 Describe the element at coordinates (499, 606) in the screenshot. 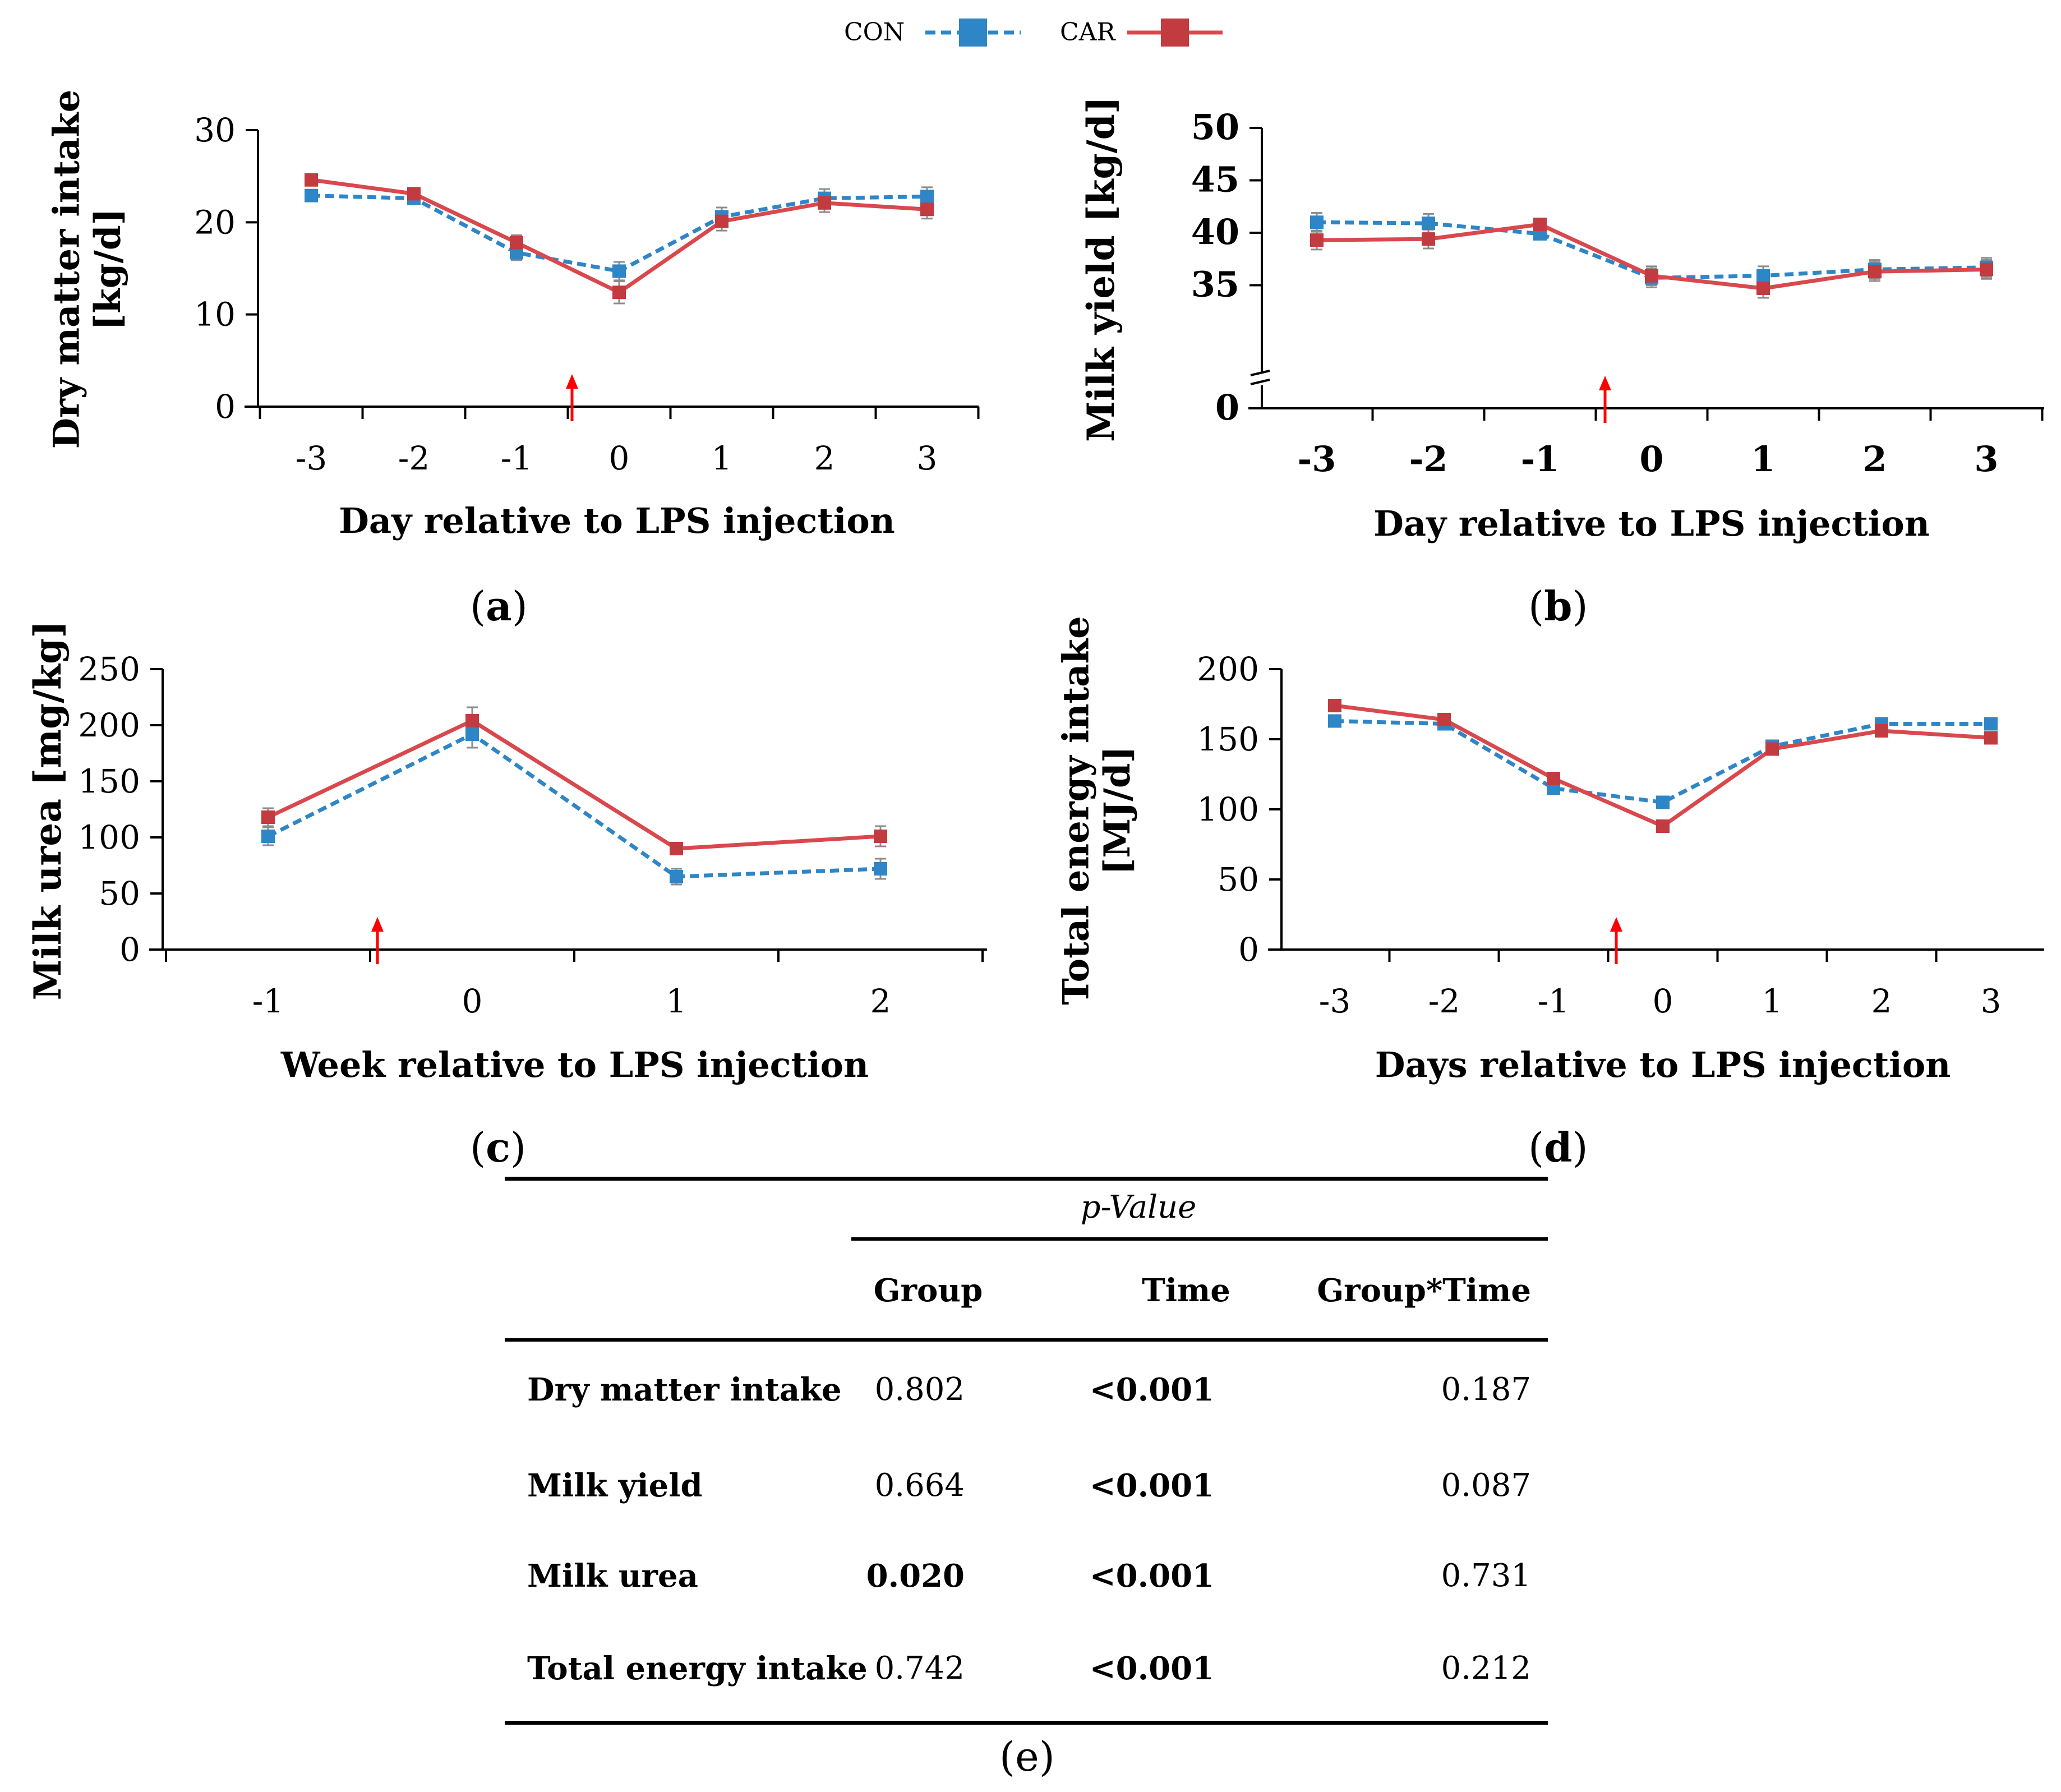

I see `caption-a: (a)` at that location.